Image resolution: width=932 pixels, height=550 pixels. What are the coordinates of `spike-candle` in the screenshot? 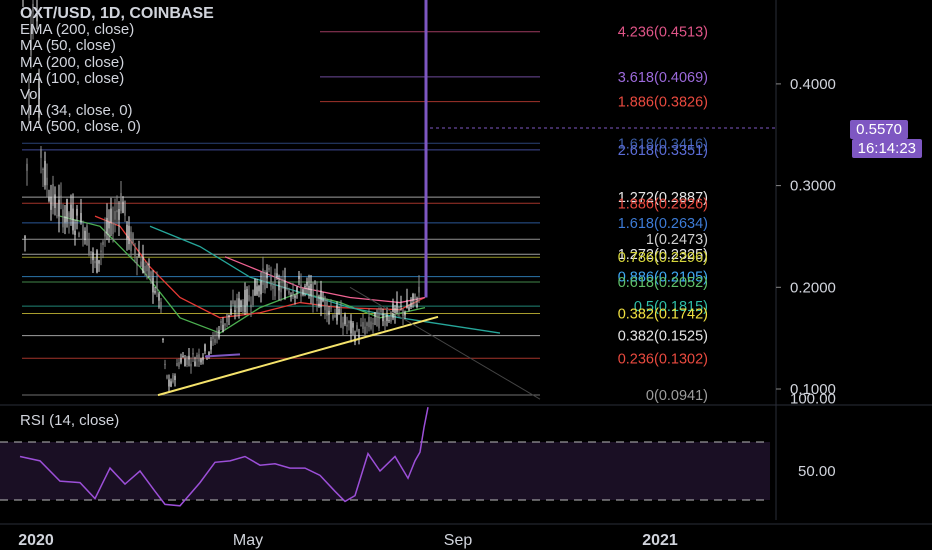 It's located at (426, 149).